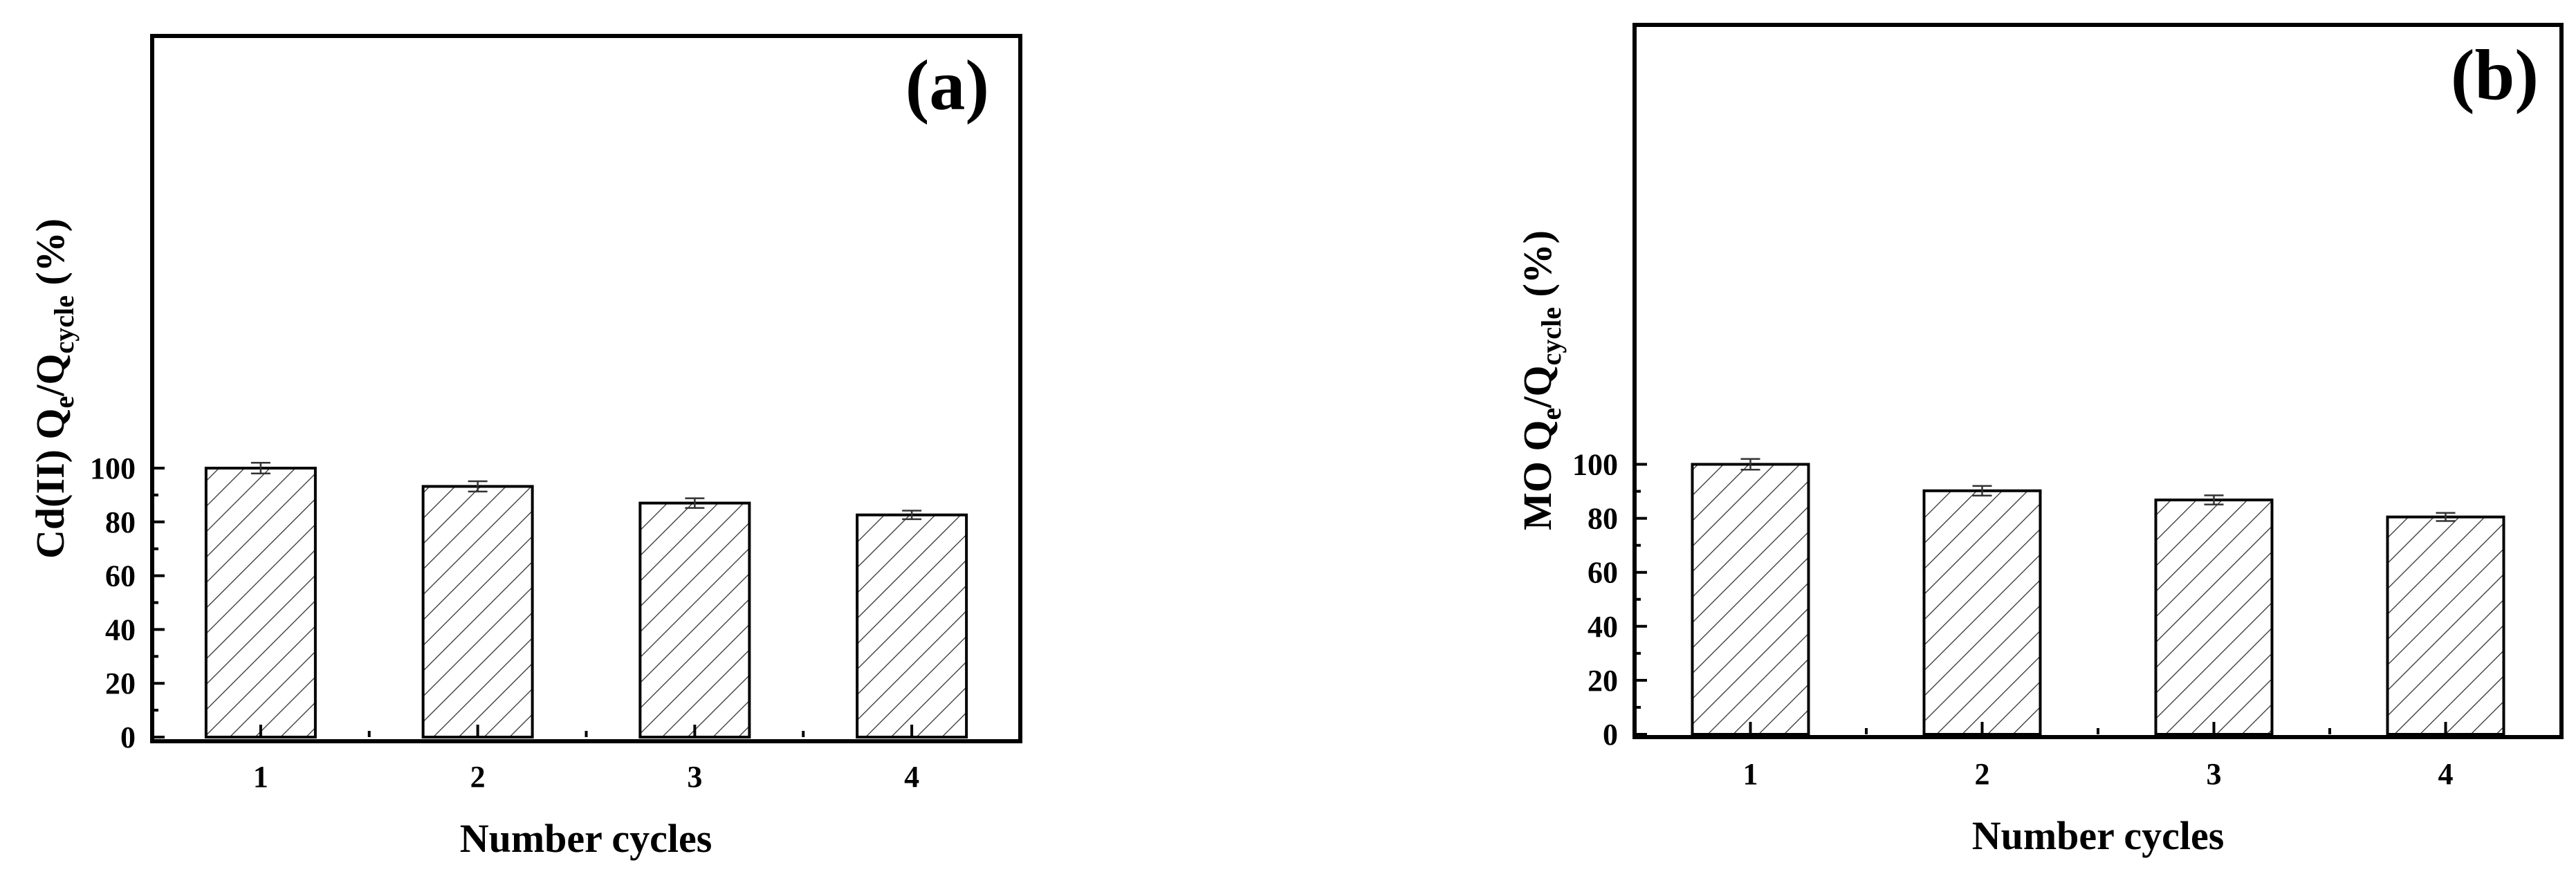 The width and height of the screenshot is (2576, 874). Describe the element at coordinates (947, 85) in the screenshot. I see `panel-label: (a)` at that location.